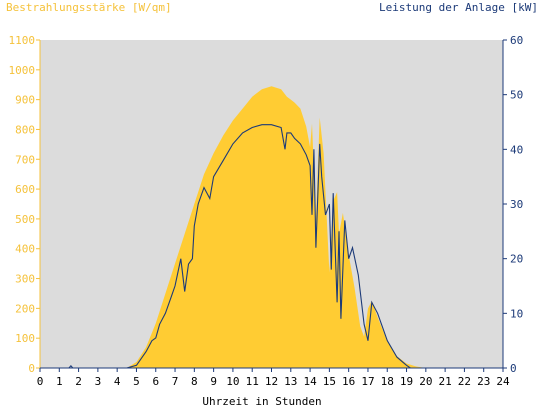  Describe the element at coordinates (117, 381) in the screenshot. I see `x-tick-label: 4` at that location.